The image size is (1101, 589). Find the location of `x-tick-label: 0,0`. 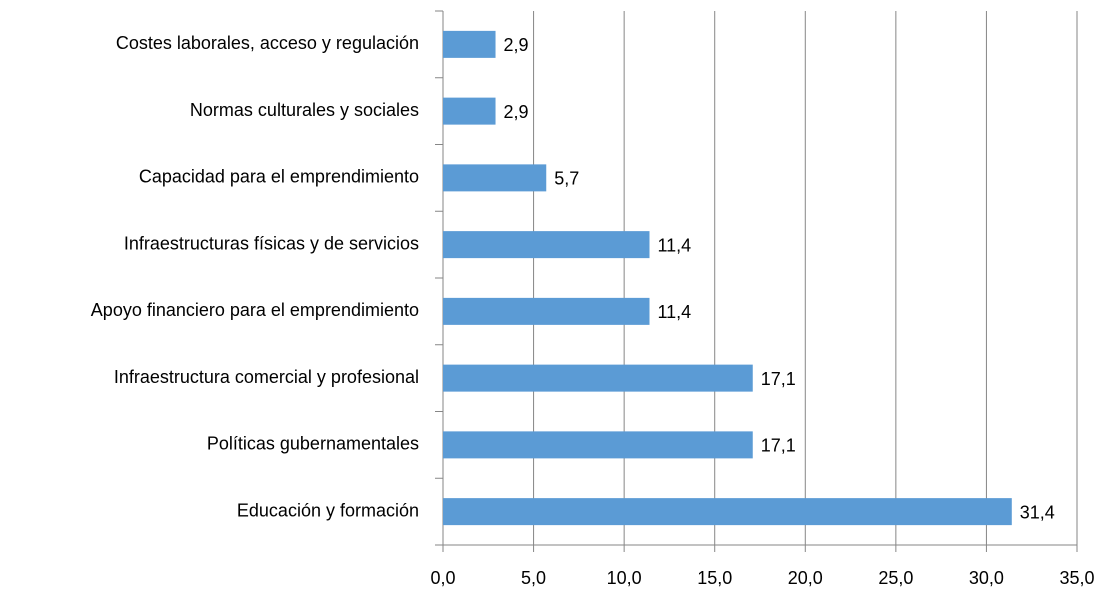

x-tick-label: 0,0 is located at coordinates (442, 578).